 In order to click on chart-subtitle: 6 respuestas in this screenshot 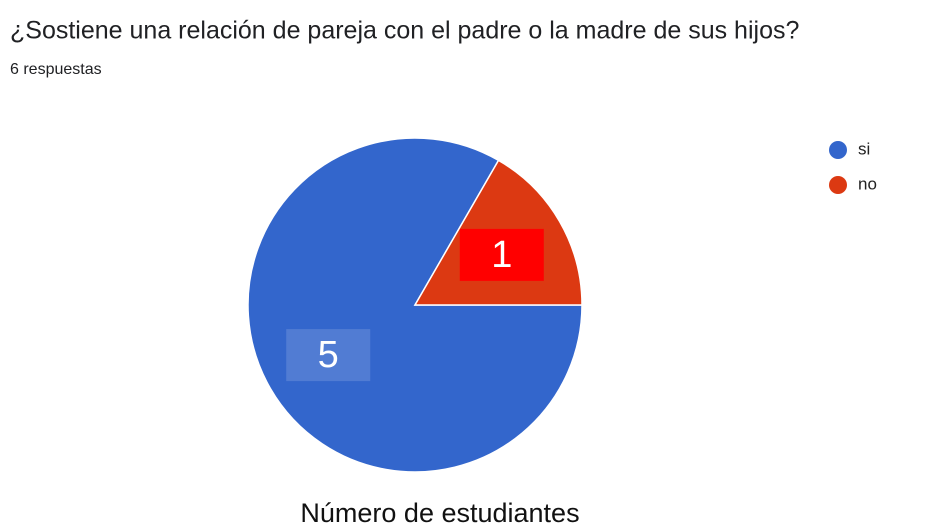, I will do `click(56, 69)`.